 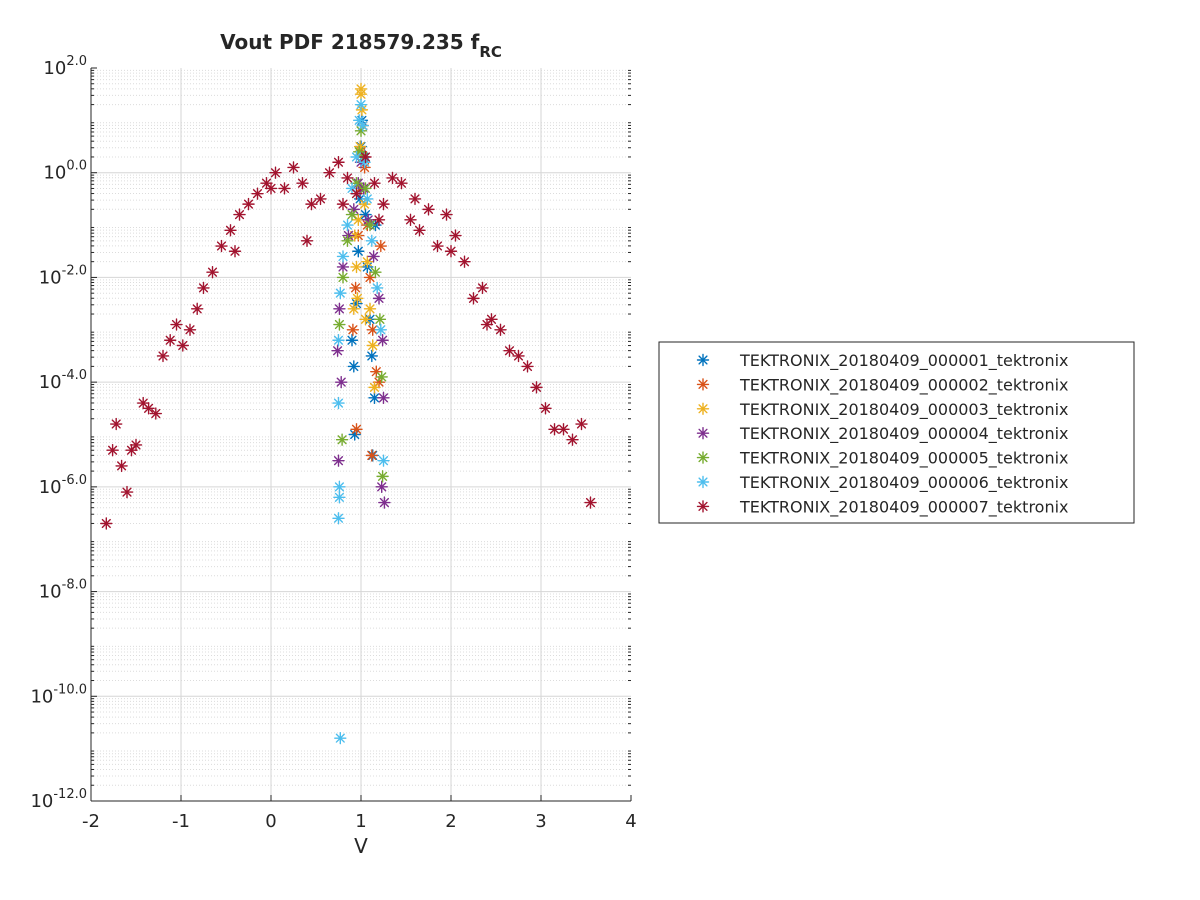 What do you see at coordinates (350, 42) in the screenshot?
I see `chart-title-main: Vout PDF 218579.235 f` at bounding box center [350, 42].